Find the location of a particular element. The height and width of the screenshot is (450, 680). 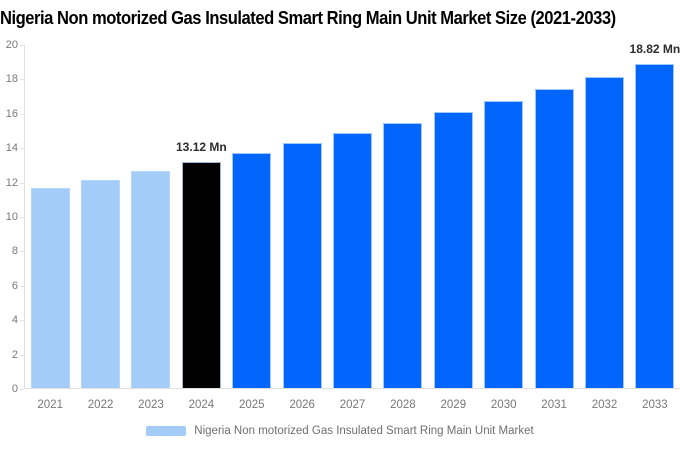

y-tick-label-4: 4 is located at coordinates (14, 320).